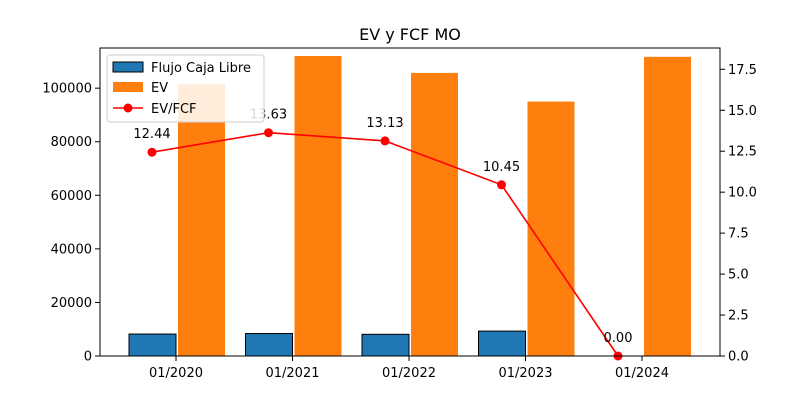 Image resolution: width=800 pixels, height=400 pixels. Describe the element at coordinates (409, 373) in the screenshot. I see `x-tick-label: 01/2022` at that location.